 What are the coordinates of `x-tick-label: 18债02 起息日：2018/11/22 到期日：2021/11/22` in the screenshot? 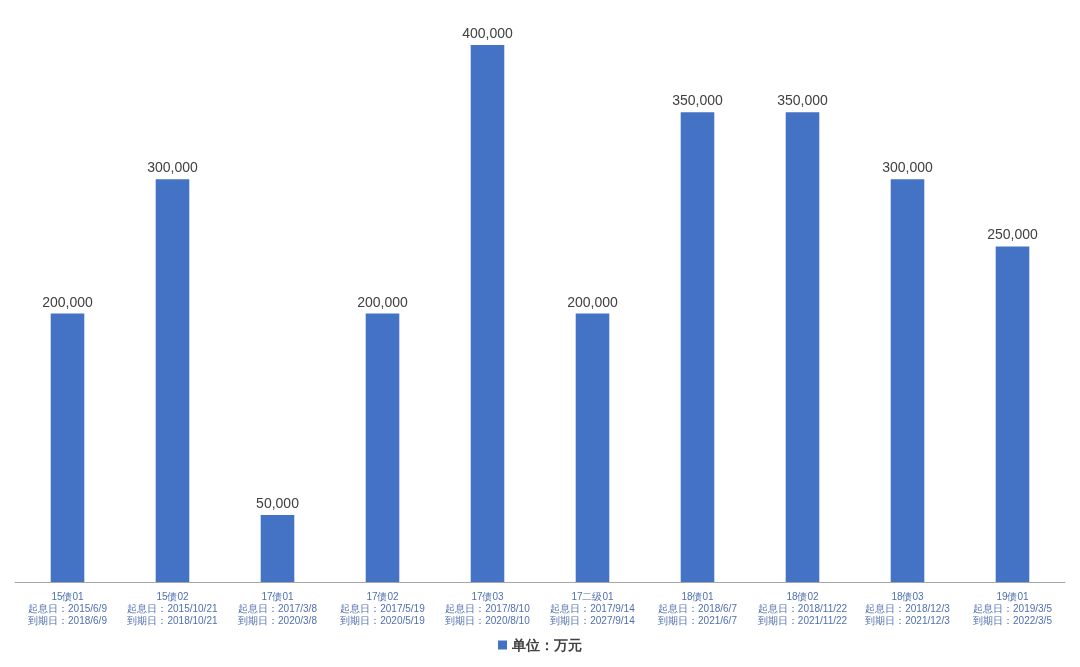 It's located at (802, 608).